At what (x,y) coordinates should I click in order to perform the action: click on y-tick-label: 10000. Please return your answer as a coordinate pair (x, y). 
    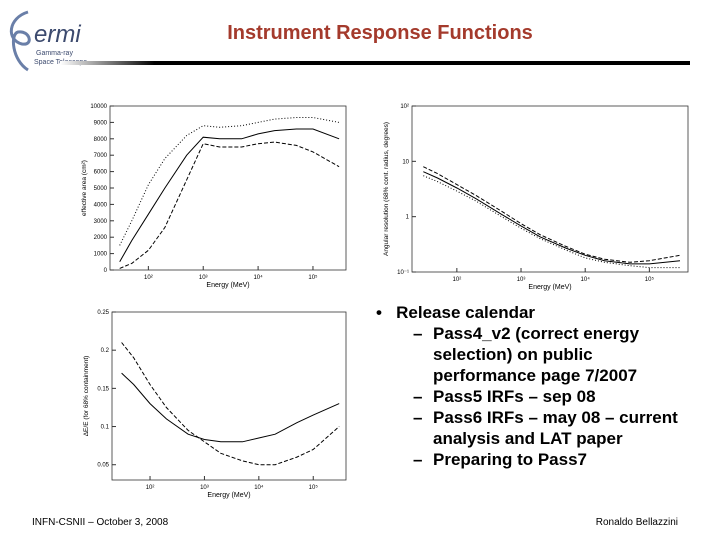
    Looking at the image, I should click on (98, 107).